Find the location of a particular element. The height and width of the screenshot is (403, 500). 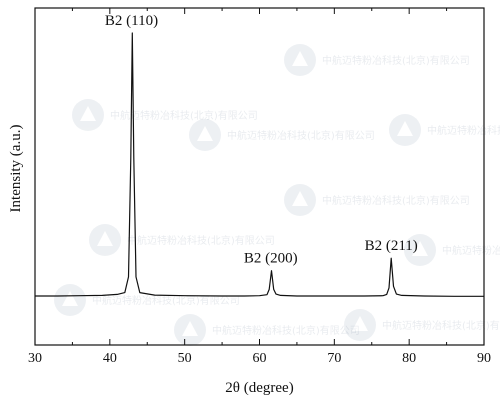

peak-label: B2 (110) is located at coordinates (131, 21).